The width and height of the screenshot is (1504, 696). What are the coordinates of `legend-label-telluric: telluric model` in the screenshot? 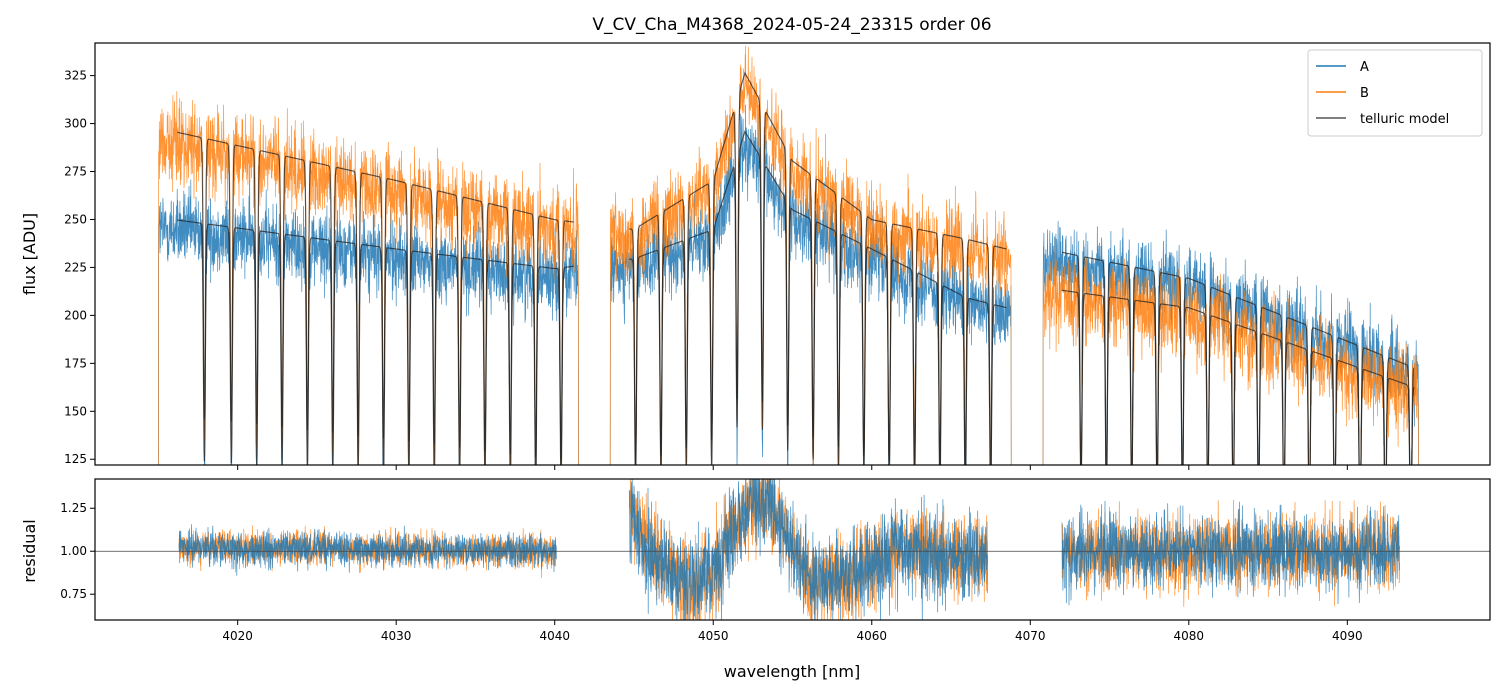 It's located at (1404, 119).